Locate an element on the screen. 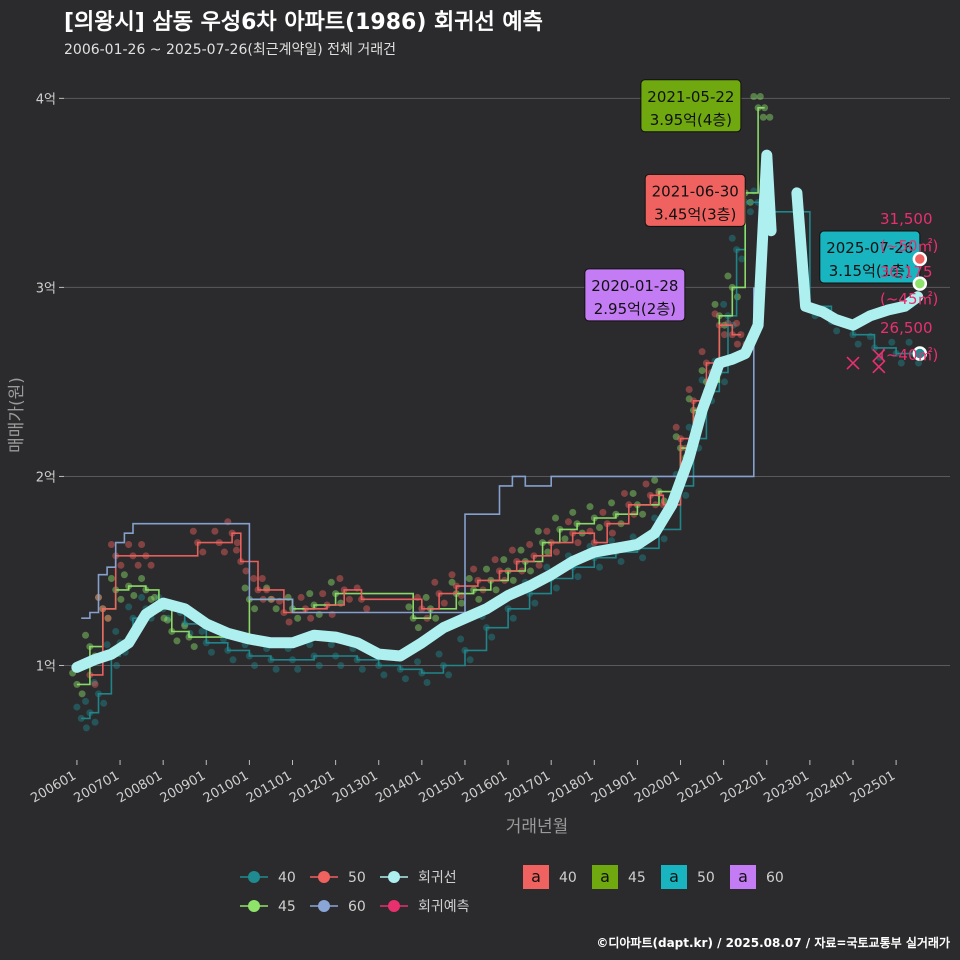 This screenshot has height=960, width=960. y-tick-label: 3억 is located at coordinates (46, 288).